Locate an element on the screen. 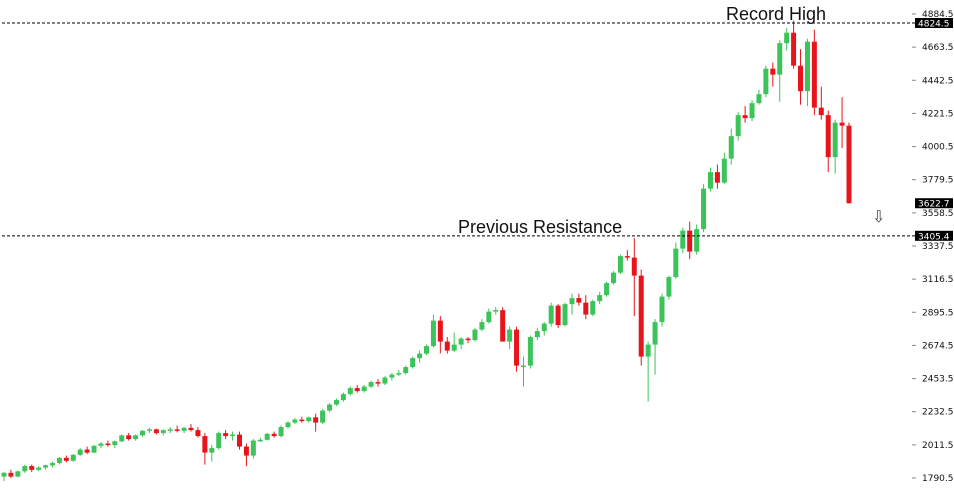 The width and height of the screenshot is (954, 500). previous-resistance-label: Previous Resistance is located at coordinates (540, 227).